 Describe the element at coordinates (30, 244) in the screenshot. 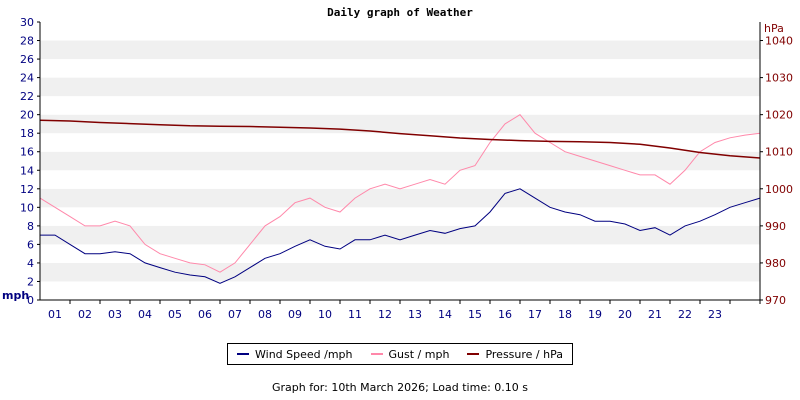

I see `left-tick-label: 6` at that location.